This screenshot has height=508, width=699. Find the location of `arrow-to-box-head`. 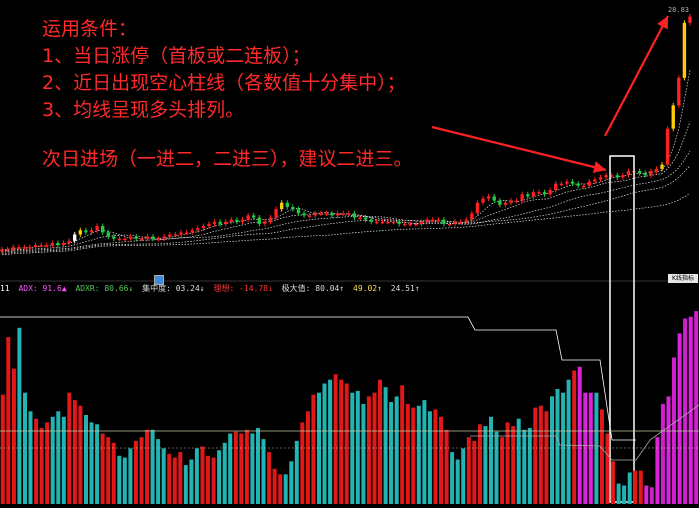

arrow-to-box-head is located at coordinates (599, 167).